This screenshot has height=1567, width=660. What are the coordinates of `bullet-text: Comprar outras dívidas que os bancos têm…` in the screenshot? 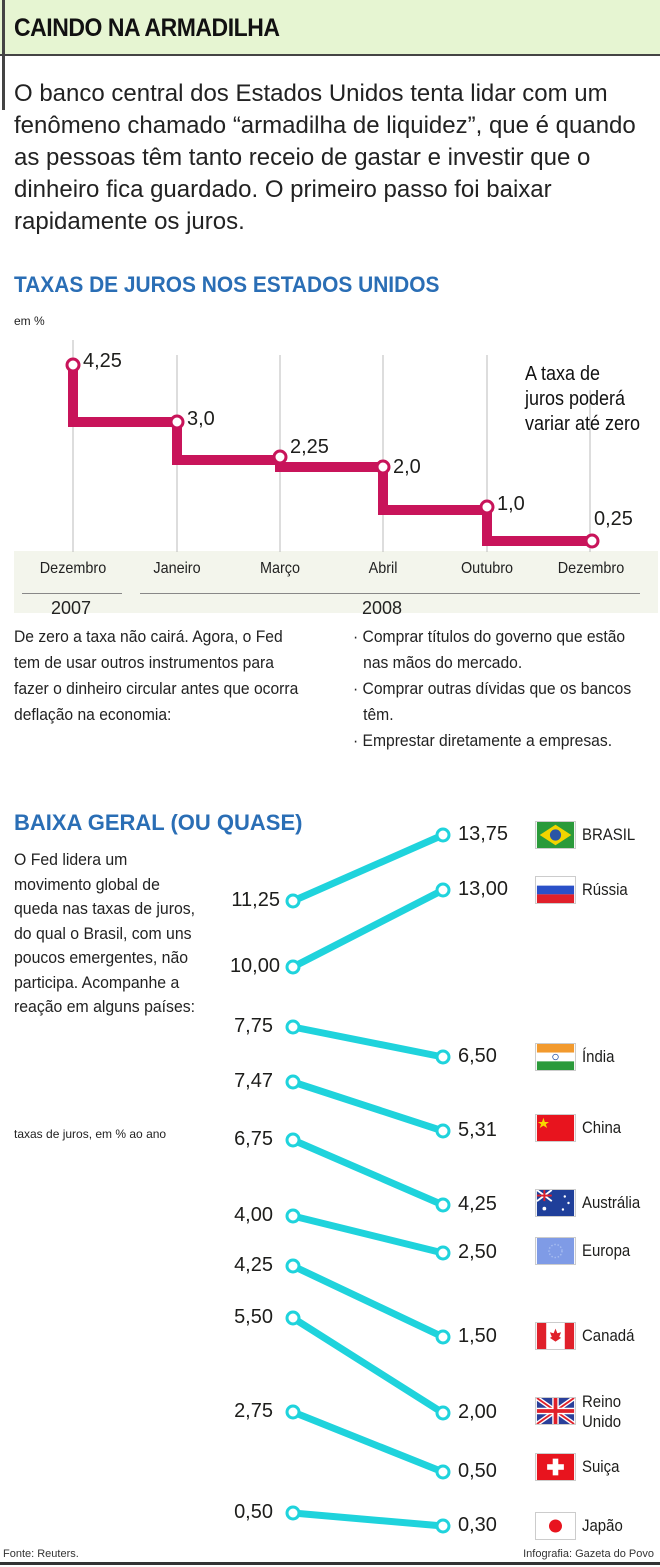 It's located at (497, 701).